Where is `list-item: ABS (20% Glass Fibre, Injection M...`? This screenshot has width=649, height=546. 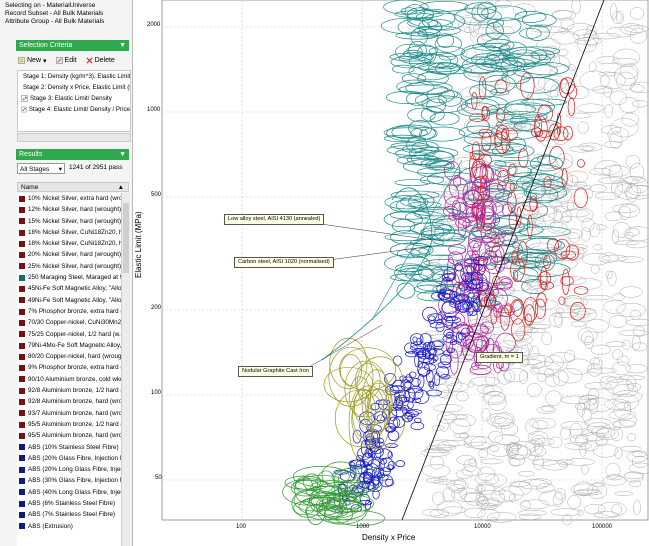 list-item: ABS (20% Glass Fibre, Injection M... is located at coordinates (69, 458).